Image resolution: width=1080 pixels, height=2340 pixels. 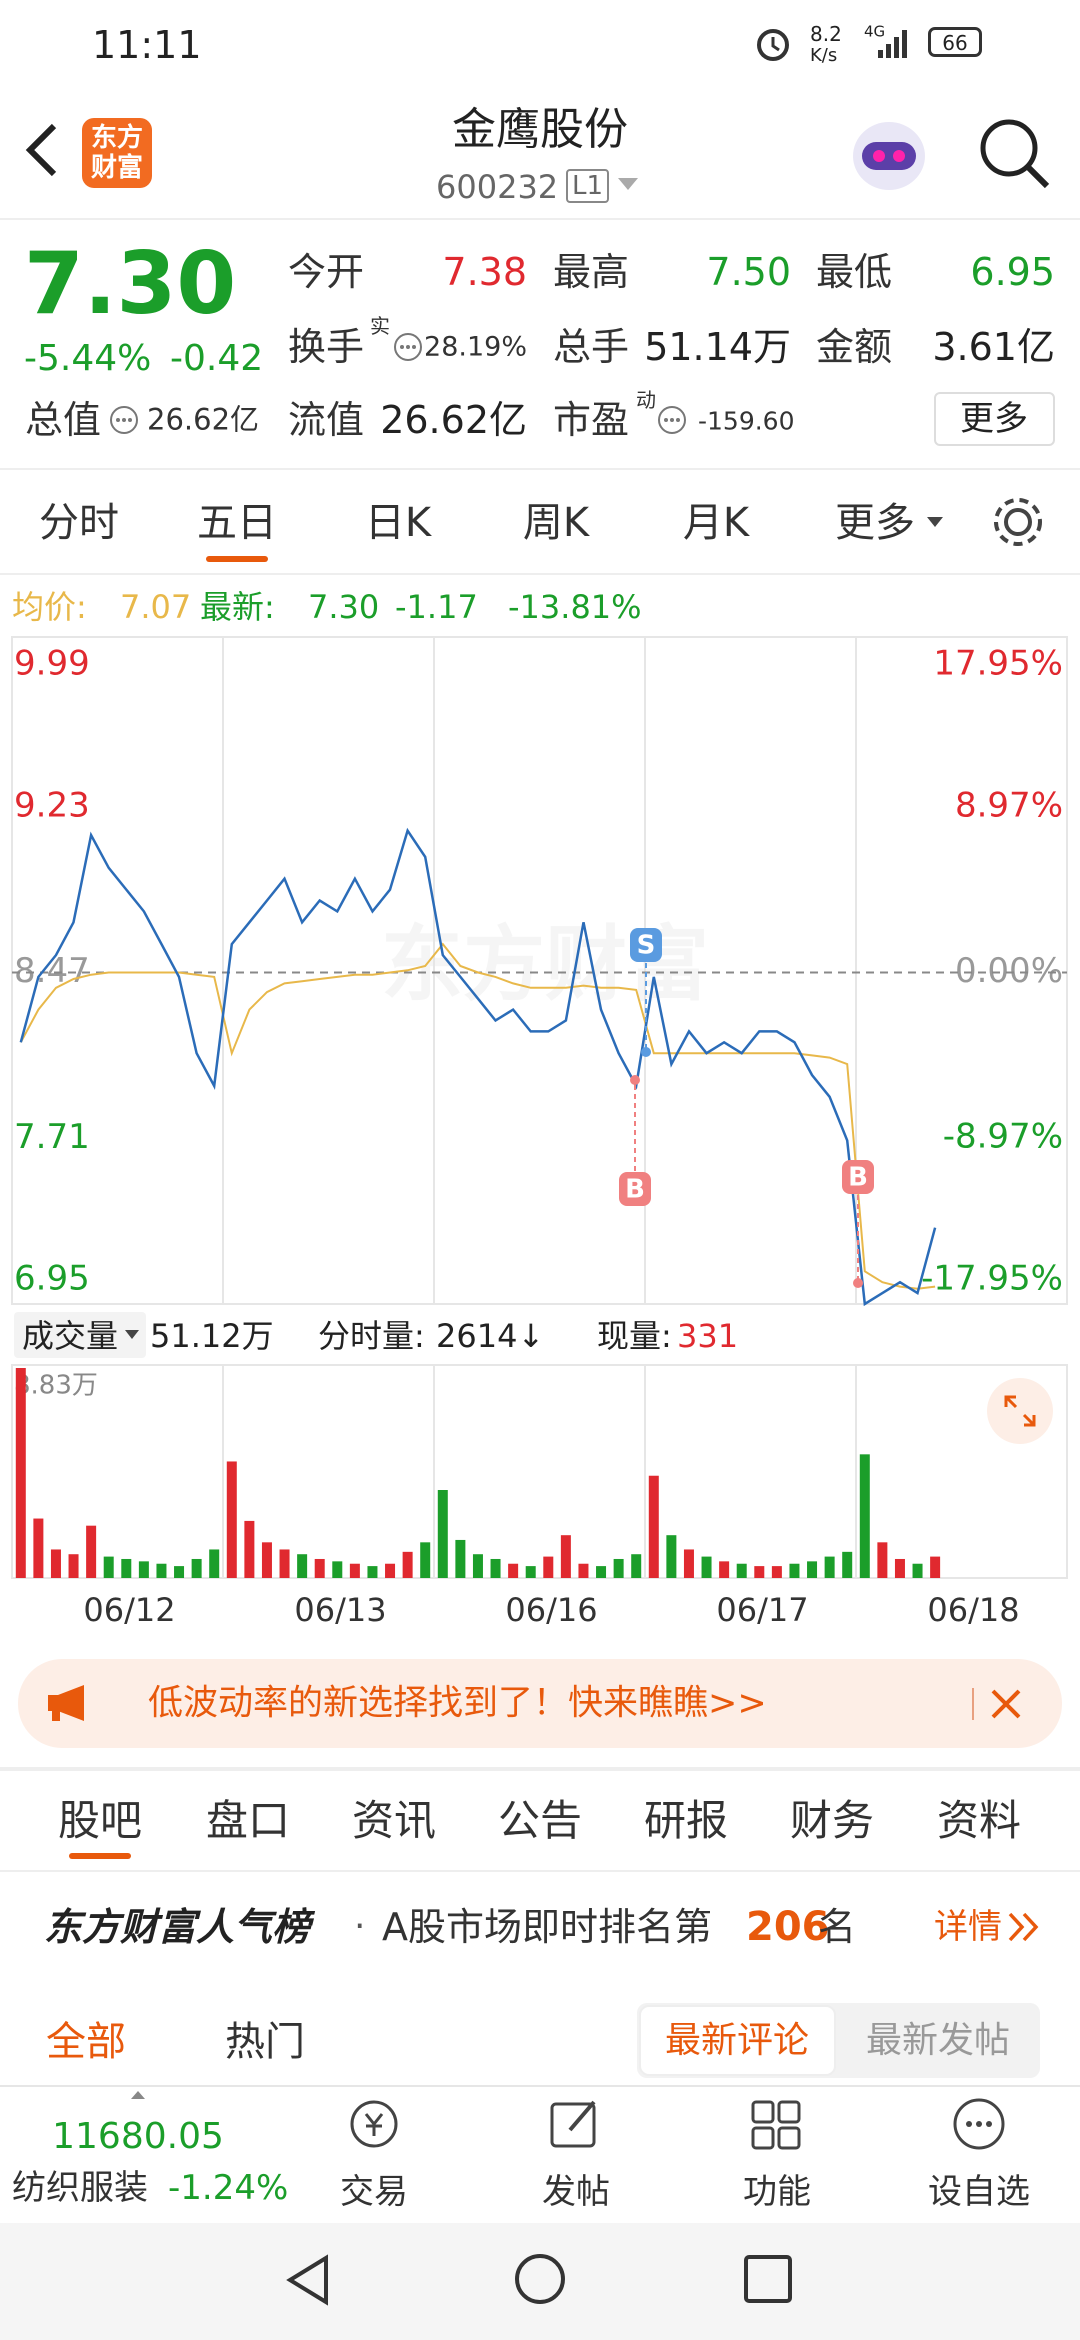 What do you see at coordinates (591, 272) in the screenshot?
I see `stat-label: 最高` at bounding box center [591, 272].